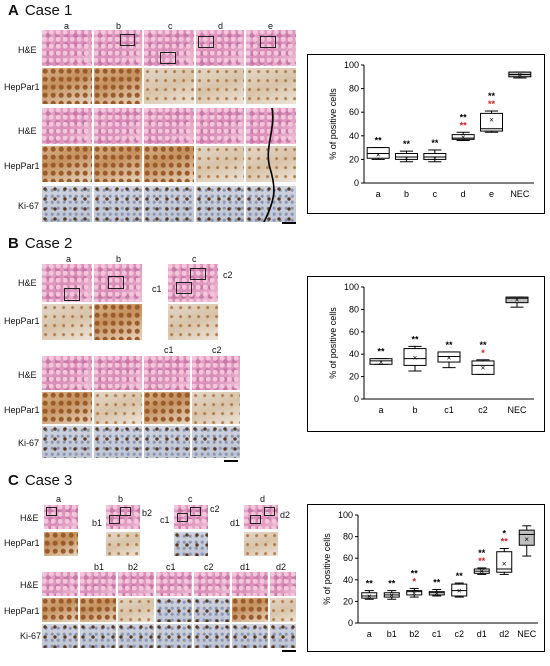 Image resolution: width=550 pixels, height=666 pixels. Describe the element at coordinates (193, 322) in the screenshot. I see `b-hep-low-c` at that location.